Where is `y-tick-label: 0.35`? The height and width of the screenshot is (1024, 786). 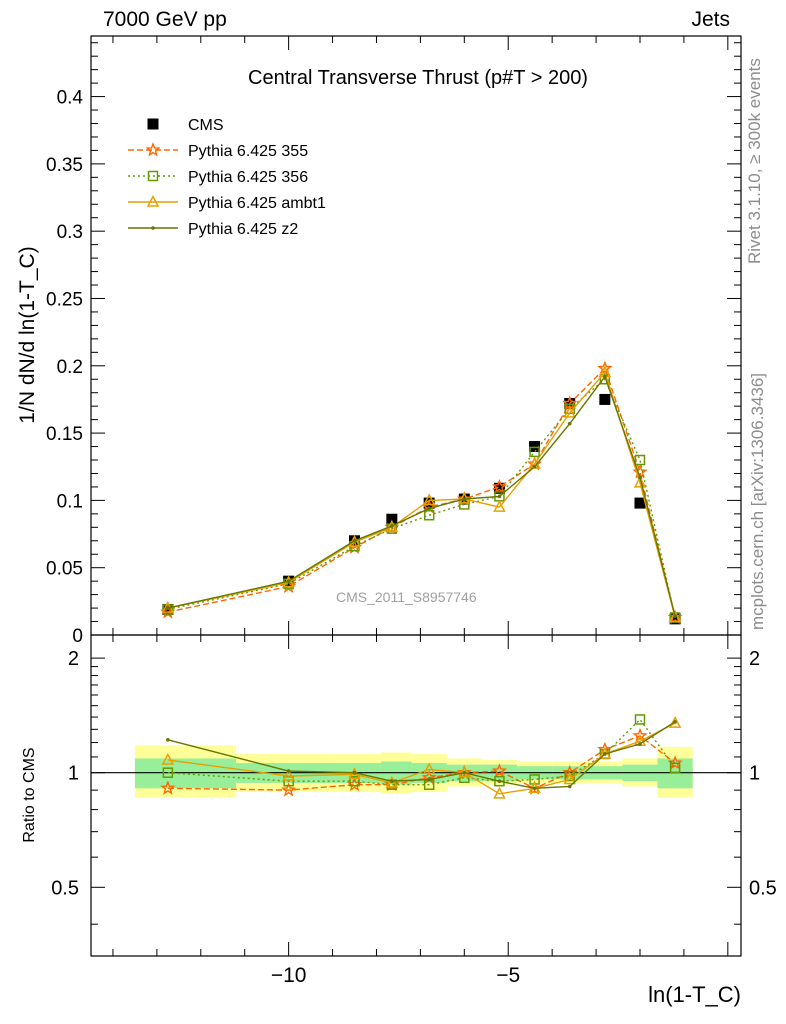 y-tick-label: 0.35 is located at coordinates (64, 165).